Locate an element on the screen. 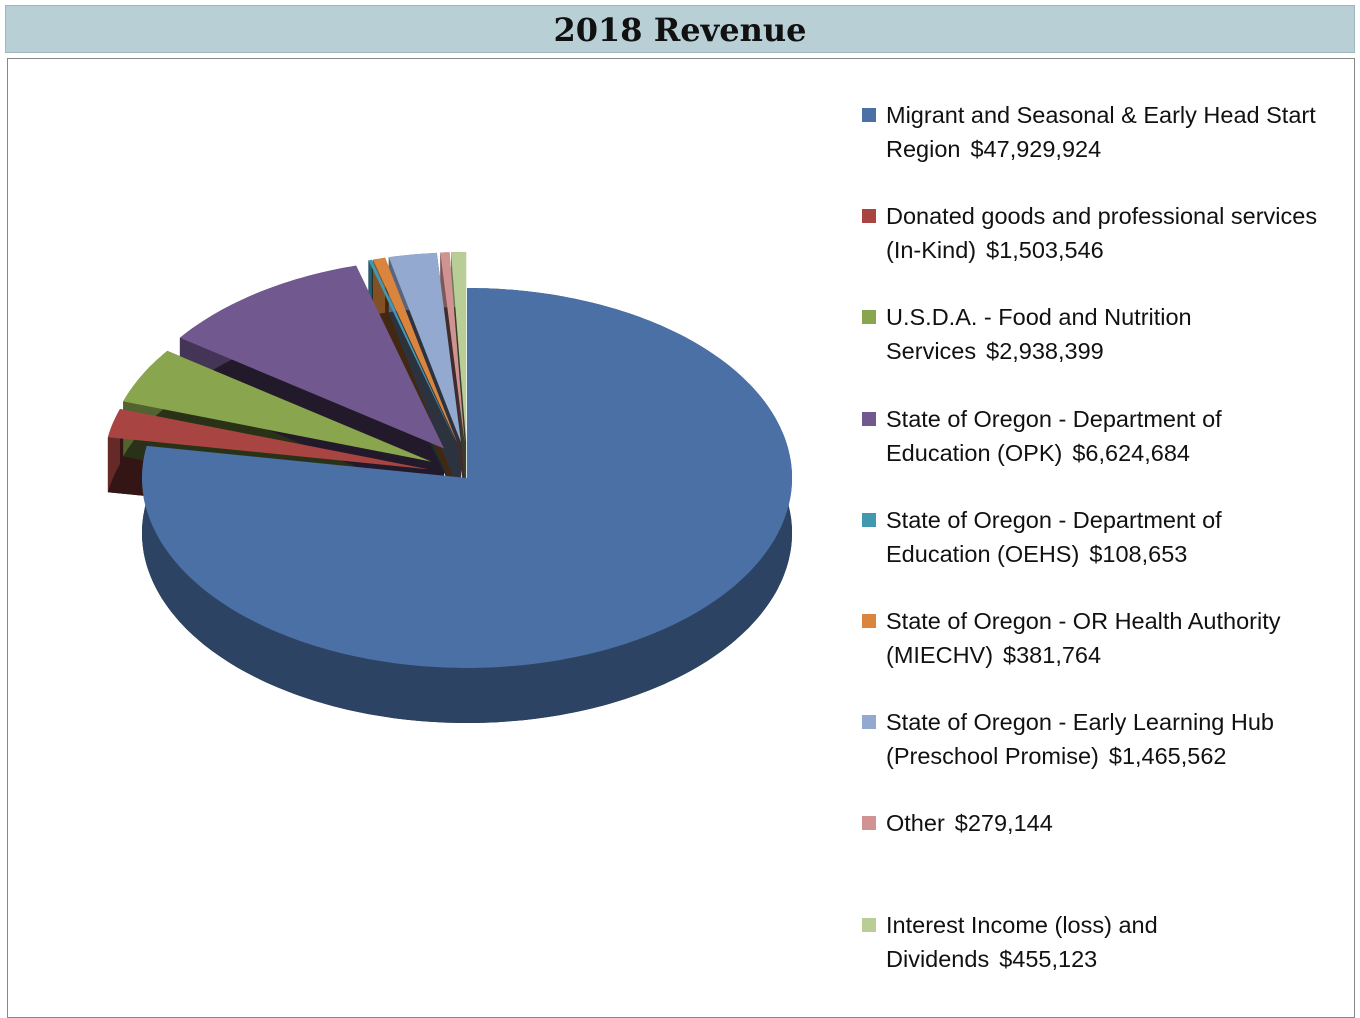 Image resolution: width=1360 pixels, height=1018 pixels. legend-label: Interest Income (loss) and Dividends is located at coordinates (1022, 941).